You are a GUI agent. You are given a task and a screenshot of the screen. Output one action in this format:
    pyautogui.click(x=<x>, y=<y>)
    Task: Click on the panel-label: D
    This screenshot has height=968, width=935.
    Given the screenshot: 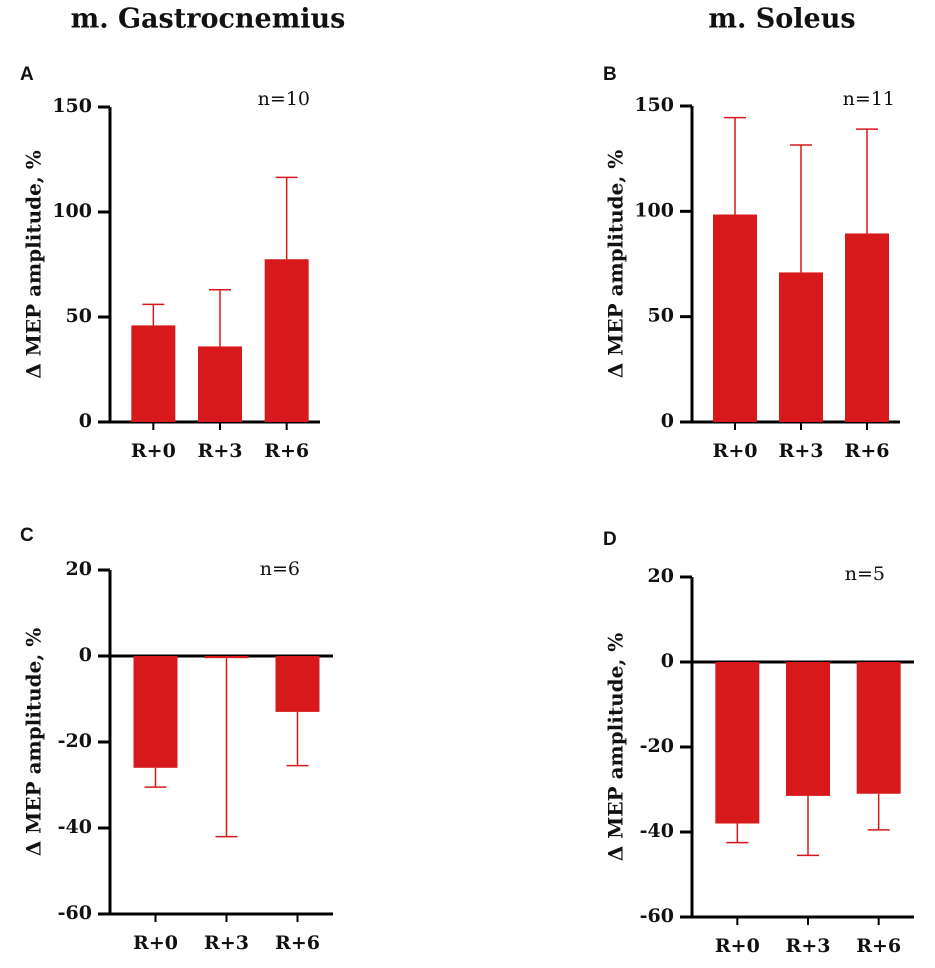 What is the action you would take?
    pyautogui.click(x=610, y=539)
    